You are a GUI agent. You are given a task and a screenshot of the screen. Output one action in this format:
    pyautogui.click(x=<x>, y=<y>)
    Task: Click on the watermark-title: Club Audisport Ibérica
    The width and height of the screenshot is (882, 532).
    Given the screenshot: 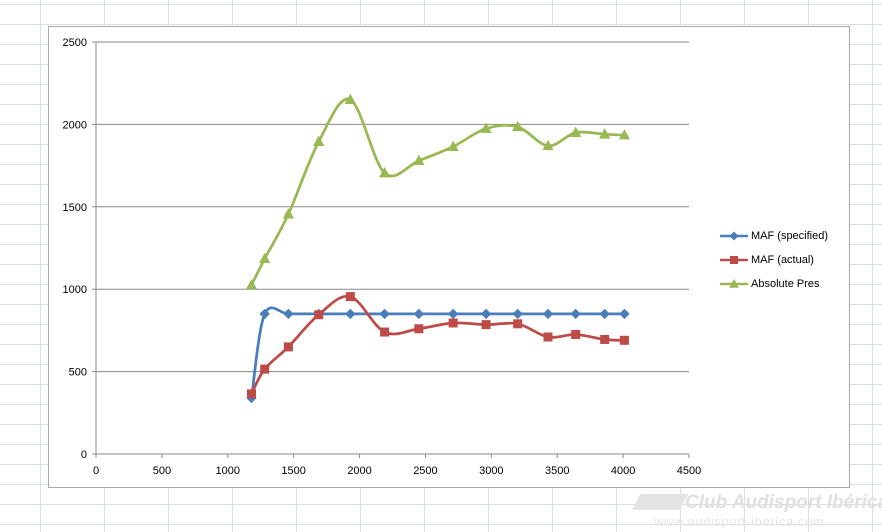 What is the action you would take?
    pyautogui.click(x=783, y=502)
    